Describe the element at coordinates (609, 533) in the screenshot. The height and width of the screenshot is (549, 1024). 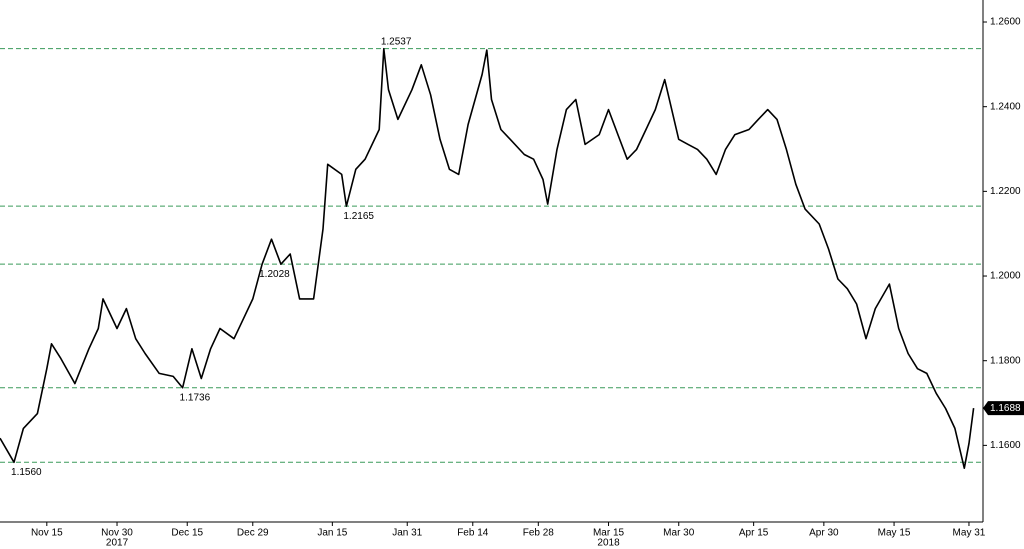
I see `x-tick-label: Mar 15` at that location.